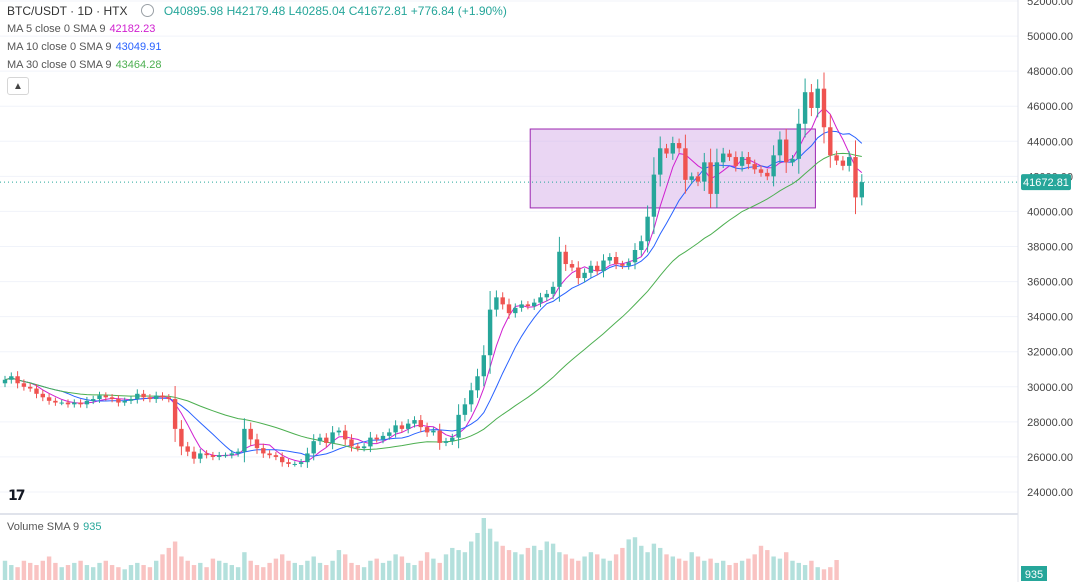 The image size is (1080, 582). What do you see at coordinates (1050, 493) in the screenshot?
I see `price-axis-tick: 24000.00` at bounding box center [1050, 493].